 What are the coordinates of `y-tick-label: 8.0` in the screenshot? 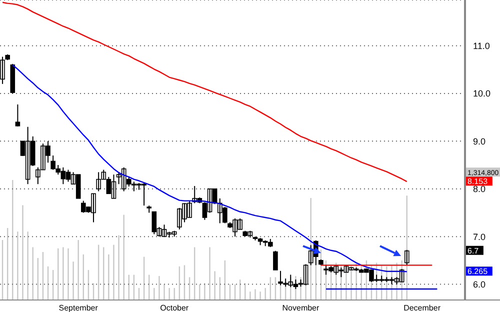 It's located at (479, 189).